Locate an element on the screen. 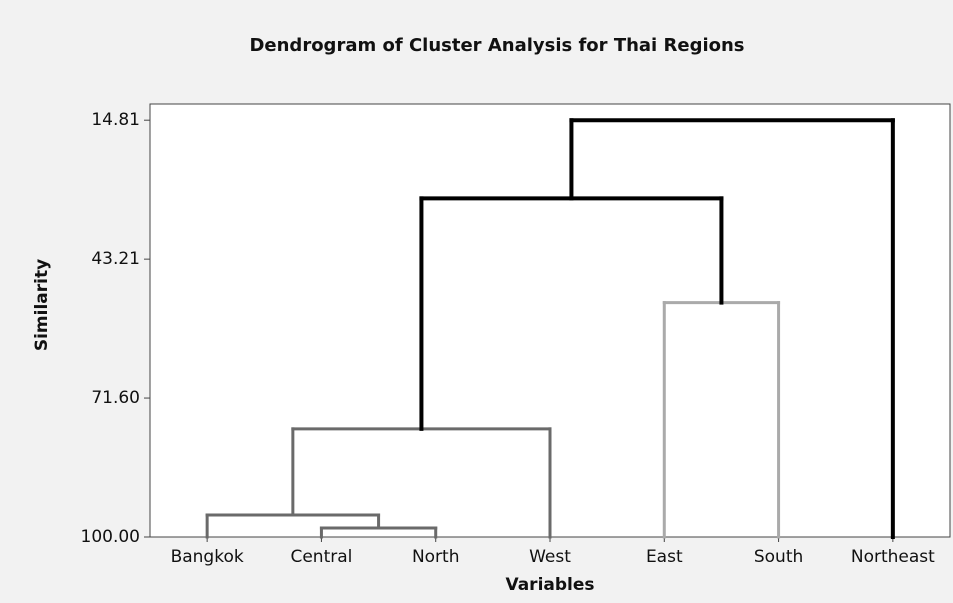 The height and width of the screenshot is (603, 953). y-tick-label: 100.00 is located at coordinates (110, 537).